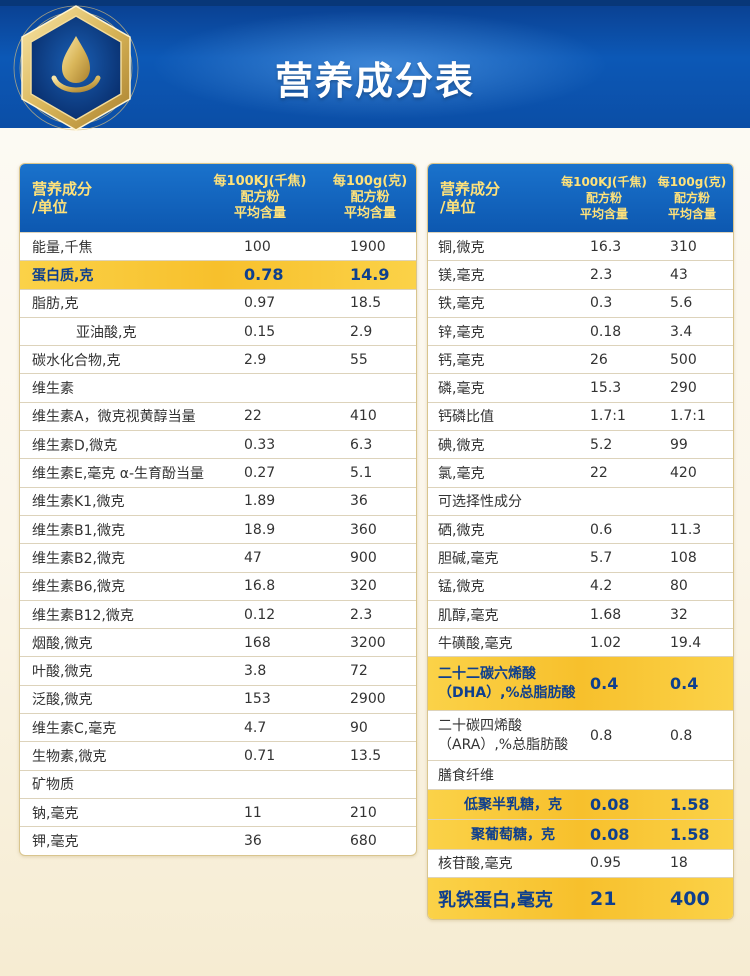 The height and width of the screenshot is (976, 750). Describe the element at coordinates (580, 642) in the screenshot. I see `table-row: 牛磺酸,毫克 1.02 19.4` at that location.